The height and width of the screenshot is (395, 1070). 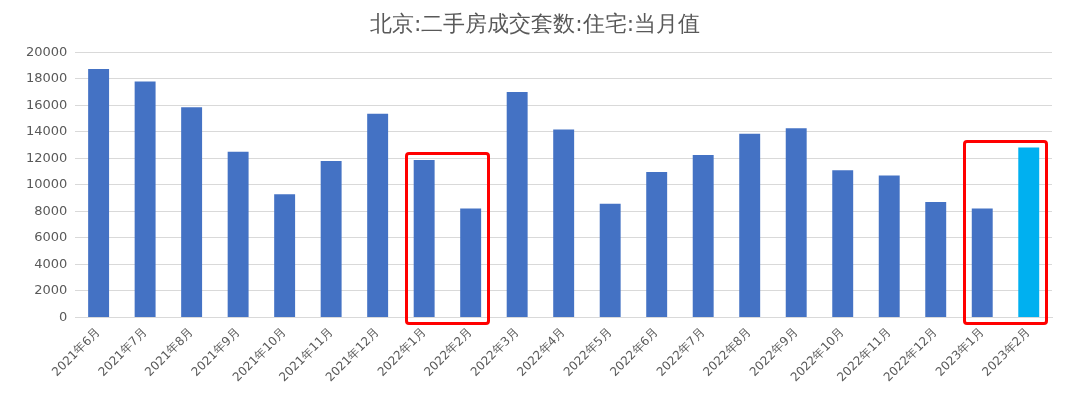 I want to click on chart-title: 北京:二手房成交套数:住宅:当月值, so click(x=535, y=23).